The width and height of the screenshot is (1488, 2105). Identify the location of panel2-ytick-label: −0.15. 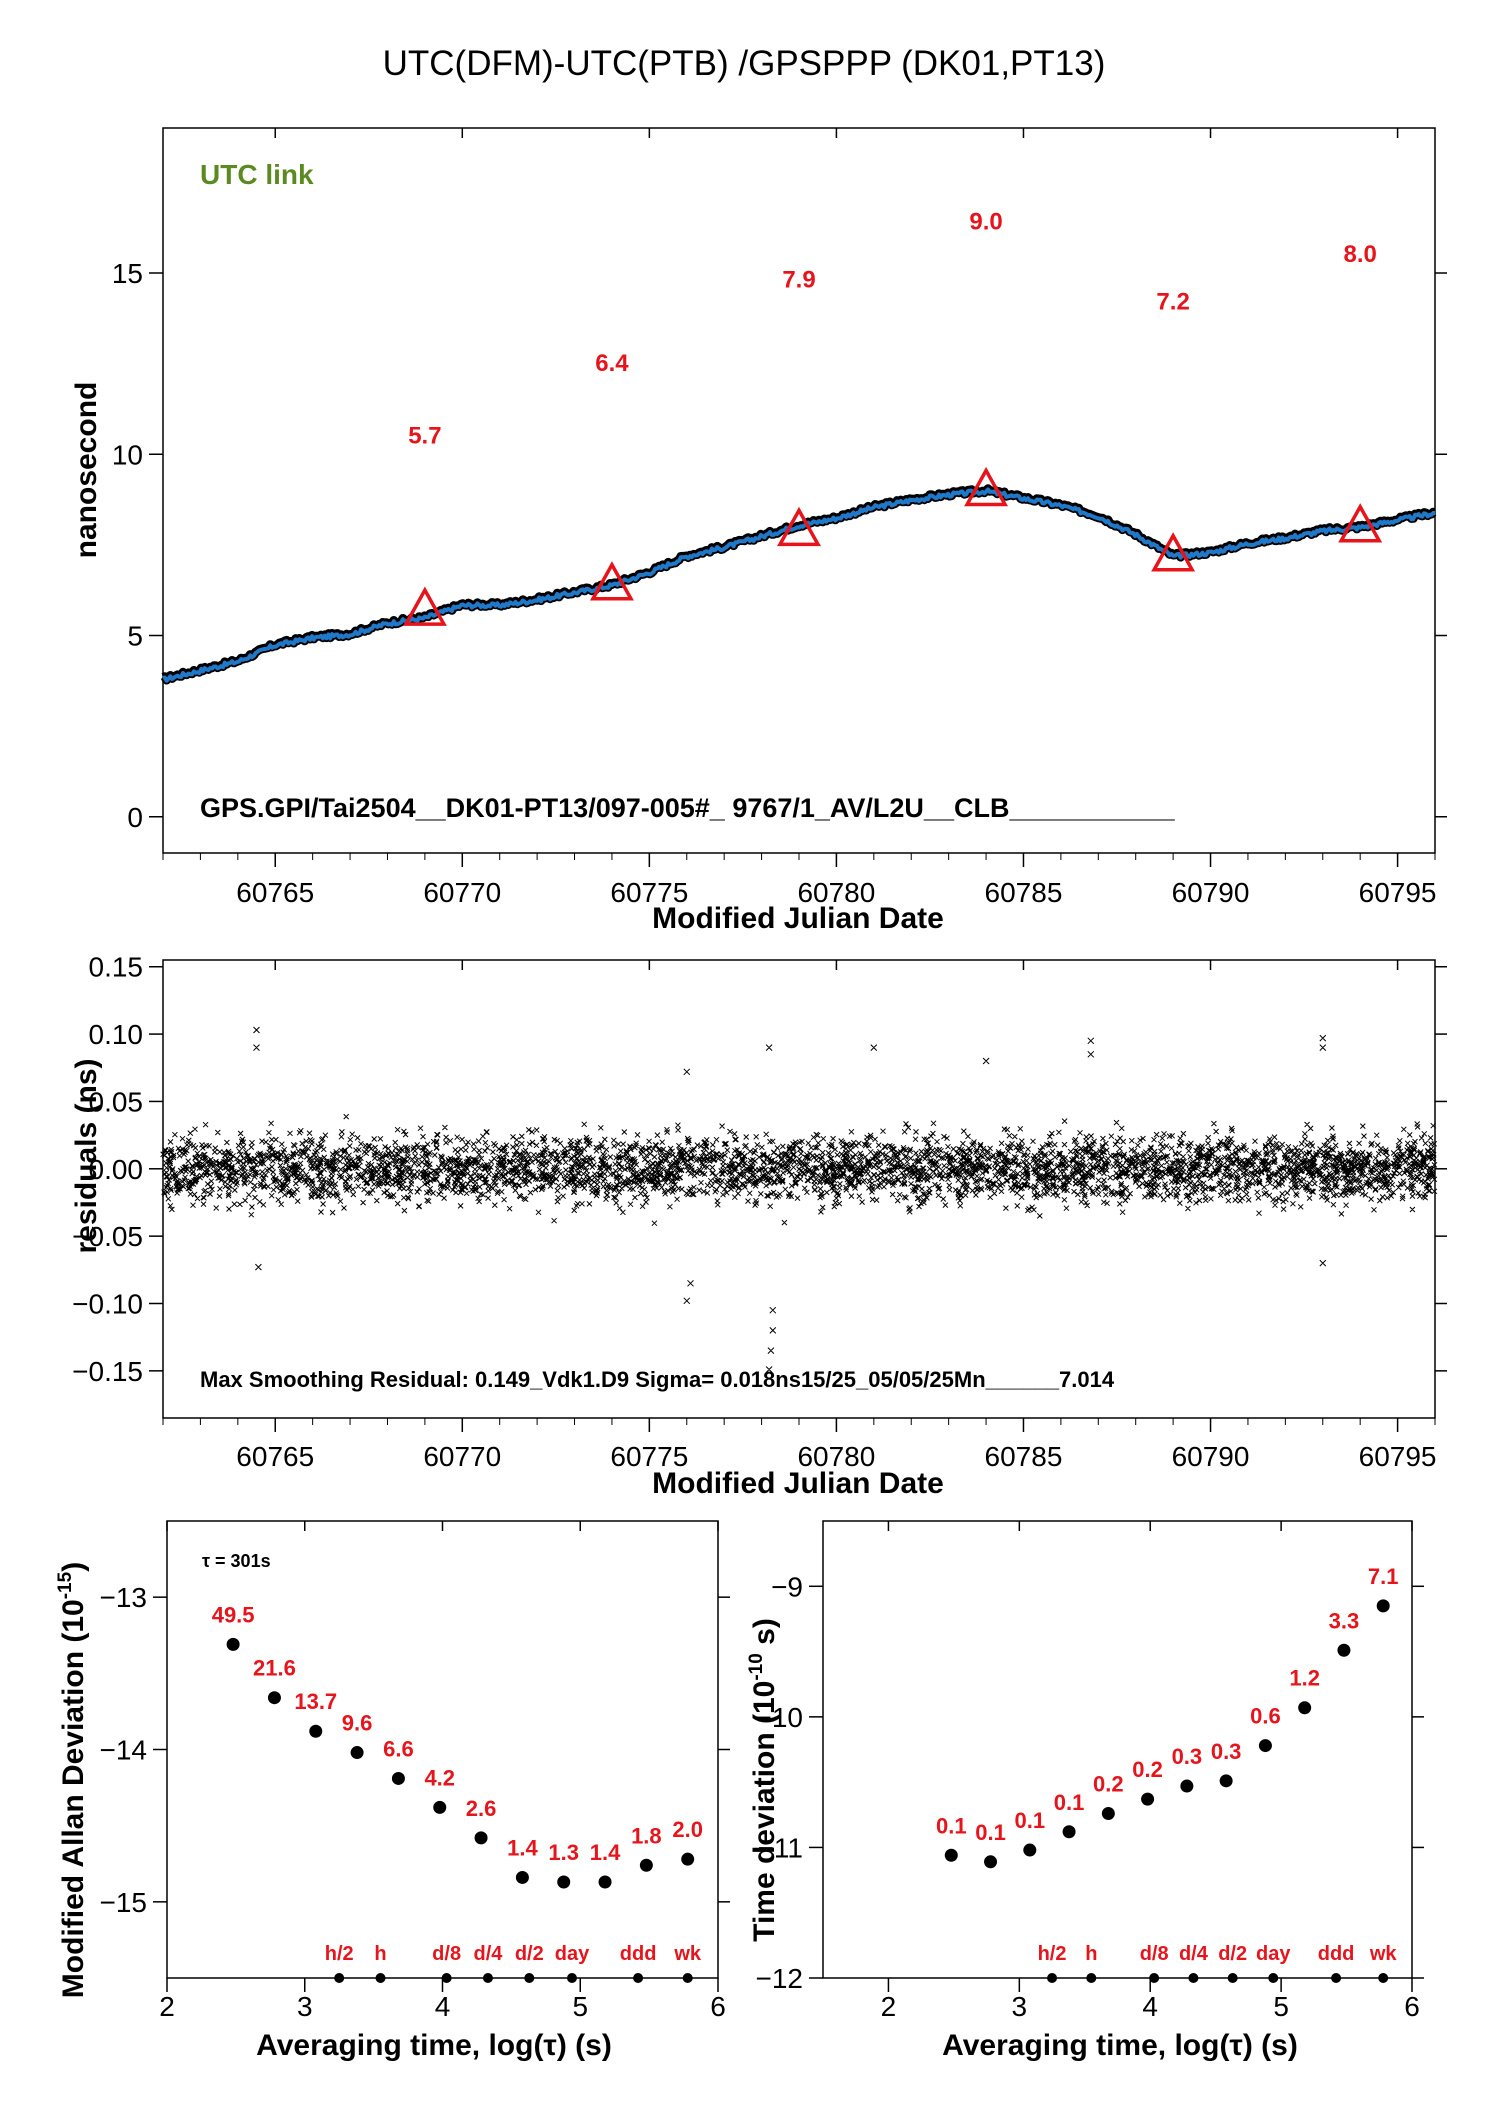
(107, 1371).